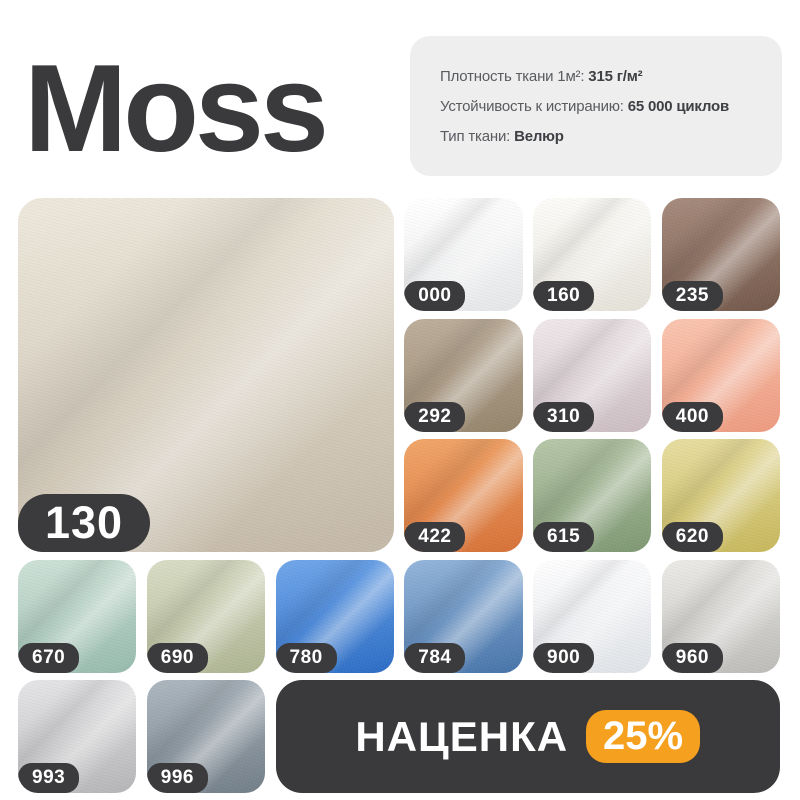 This screenshot has height=800, width=800. I want to click on swatch-code-badge: 422, so click(435, 537).